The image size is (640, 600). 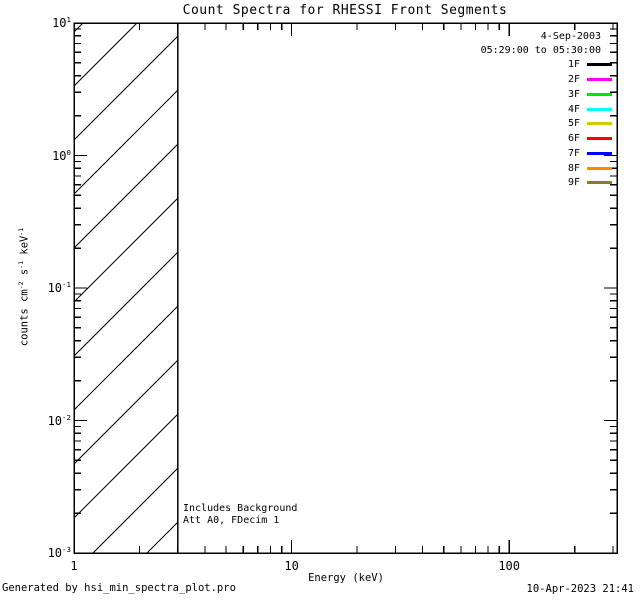 What do you see at coordinates (545, 183) in the screenshot?
I see `legend-entry: 9F` at bounding box center [545, 183].